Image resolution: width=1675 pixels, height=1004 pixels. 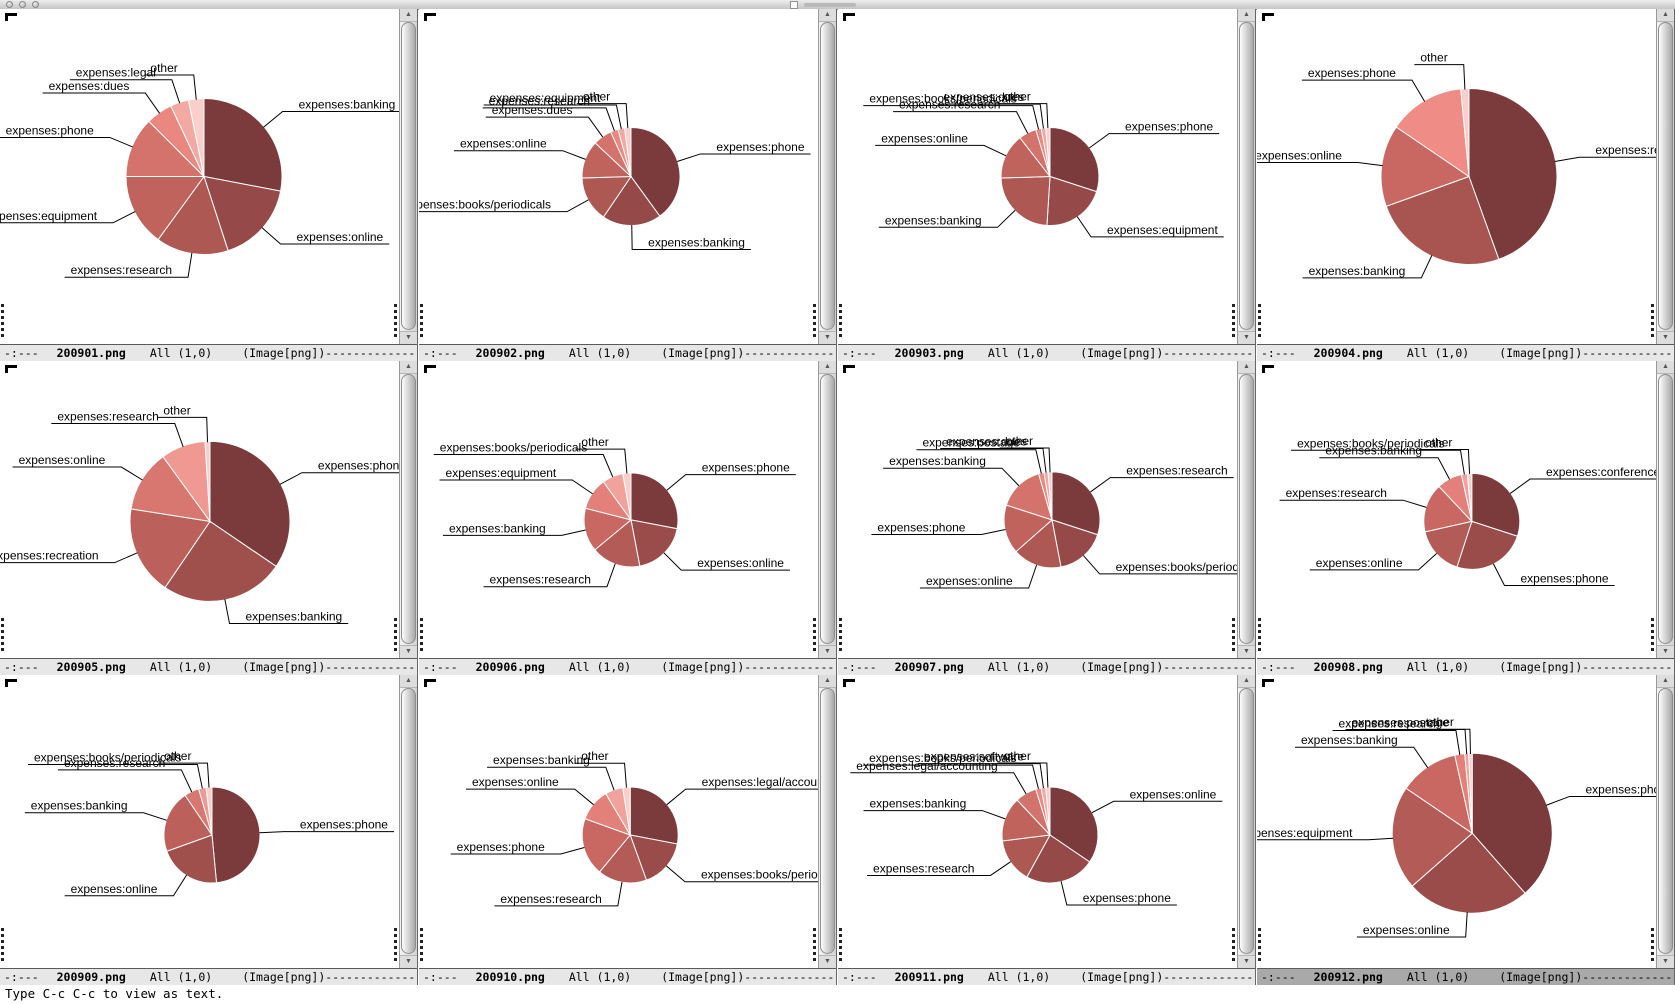 What do you see at coordinates (837, 5) in the screenshot?
I see `window-titlebar` at bounding box center [837, 5].